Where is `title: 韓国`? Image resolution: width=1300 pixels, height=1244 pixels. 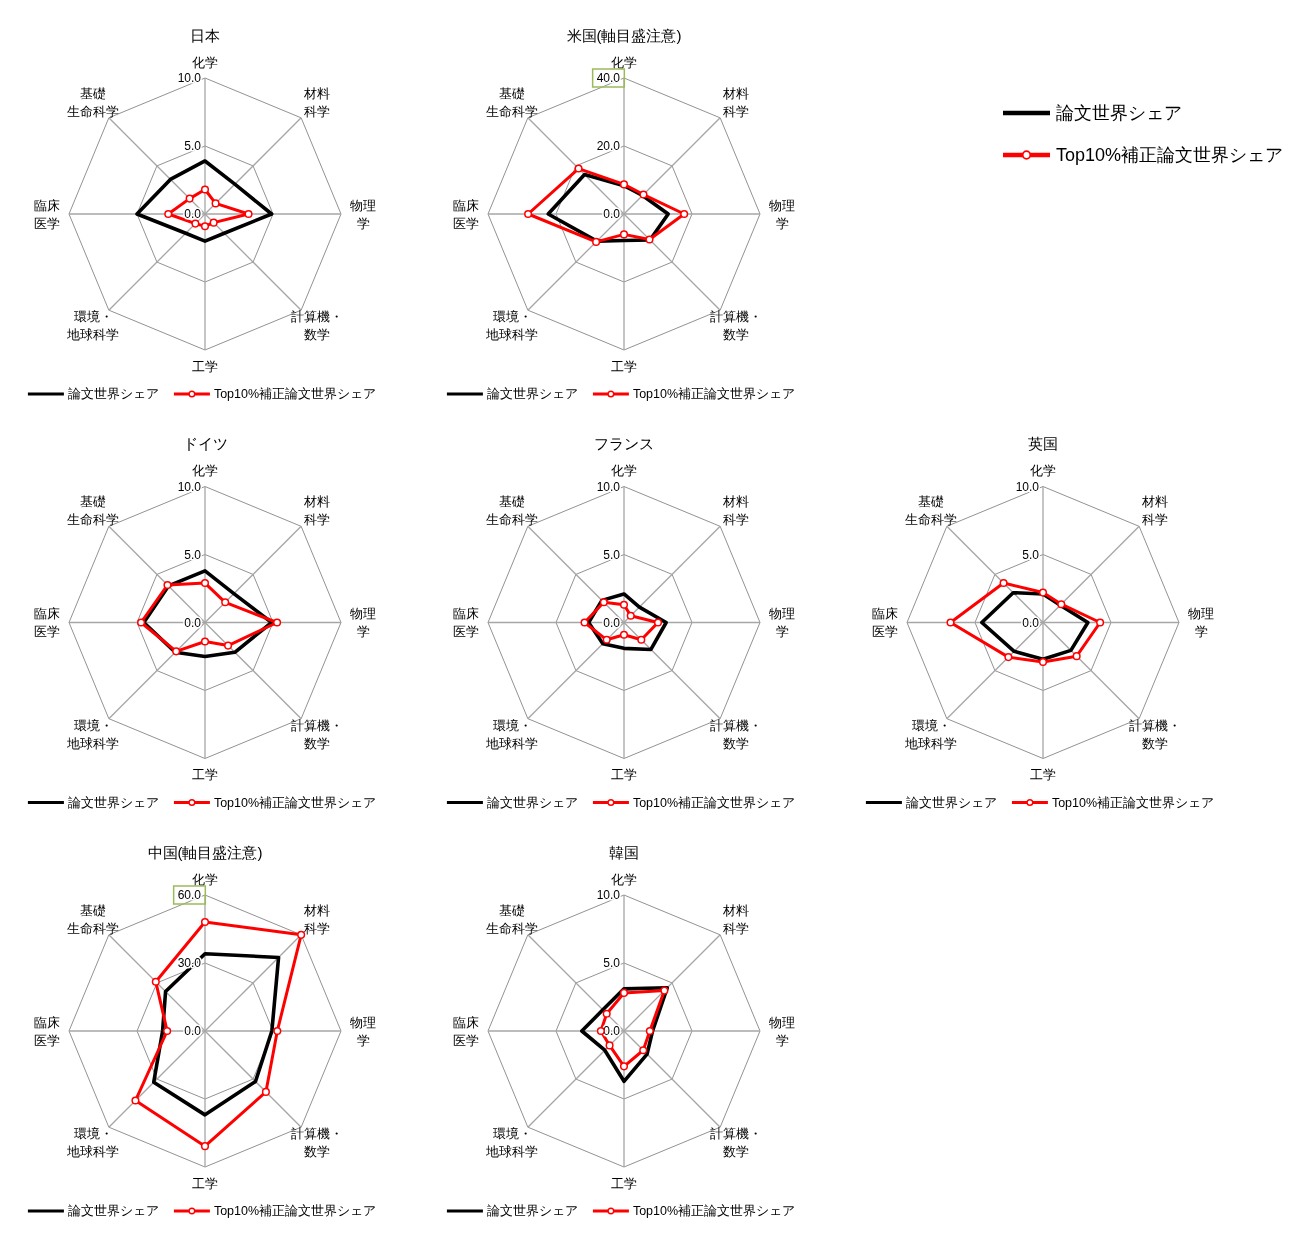
title: 韓国 is located at coordinates (624, 852).